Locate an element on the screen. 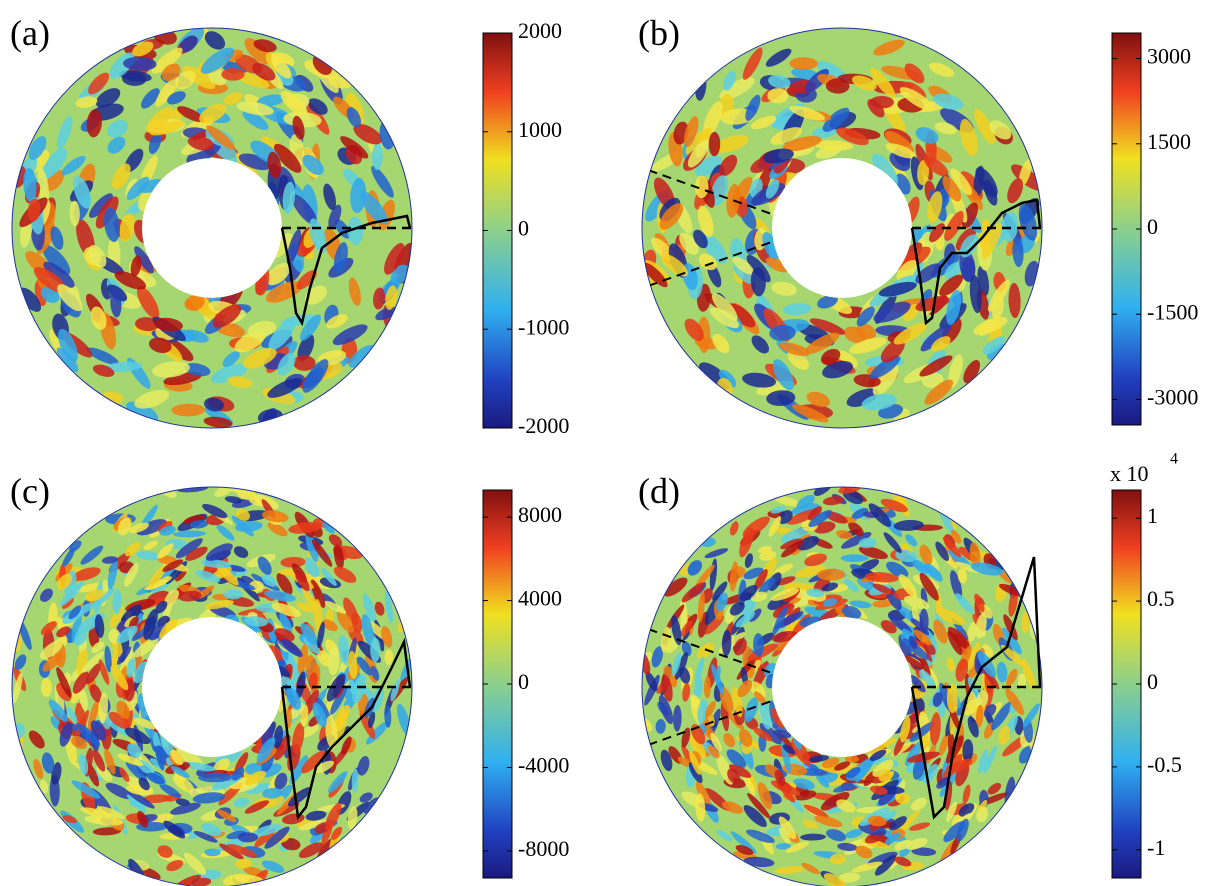 Image resolution: width=1206 pixels, height=886 pixels. colorbar-exponent: 4 is located at coordinates (1174, 459).